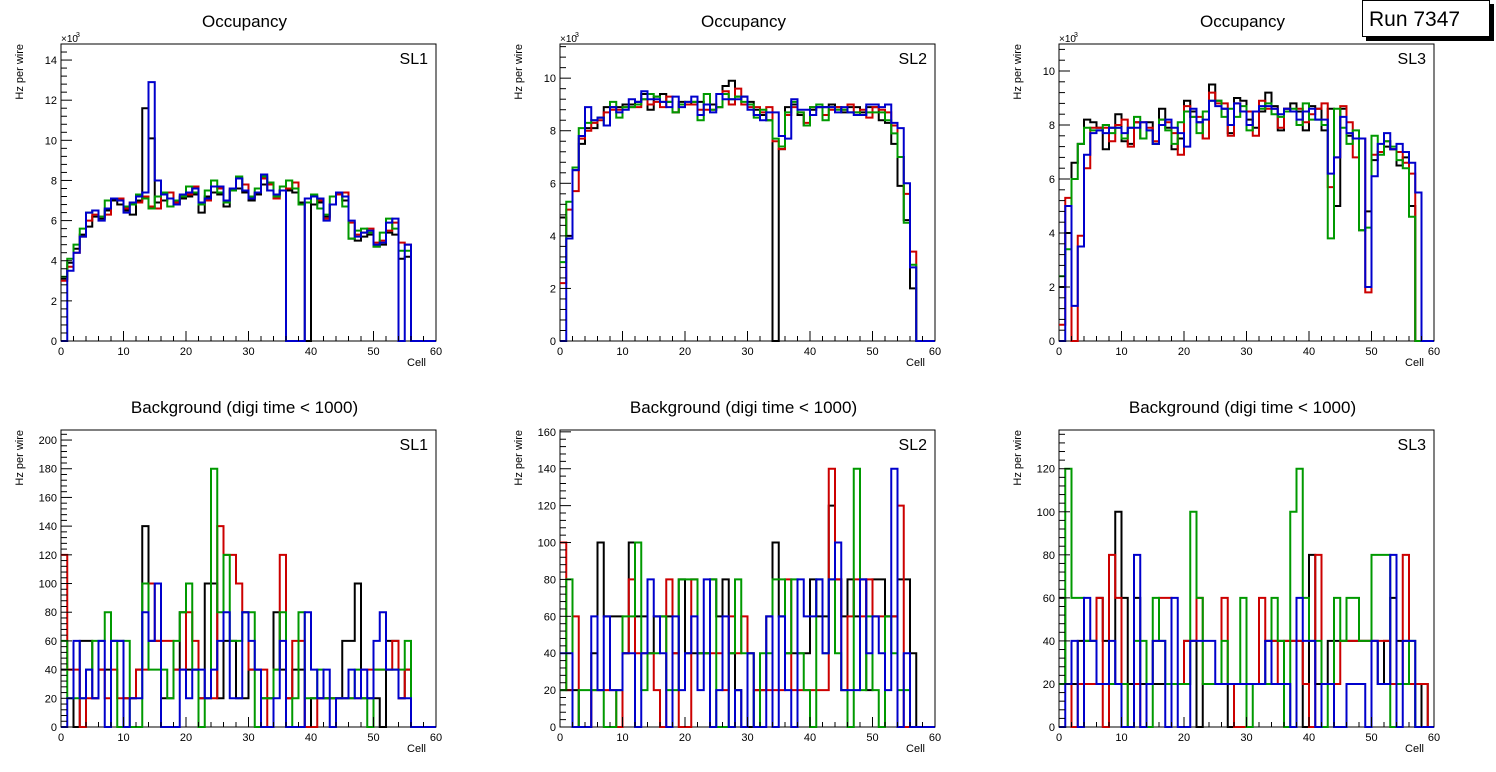  What do you see at coordinates (51, 613) in the screenshot?
I see `y-tick-label: 80` at bounding box center [51, 613].